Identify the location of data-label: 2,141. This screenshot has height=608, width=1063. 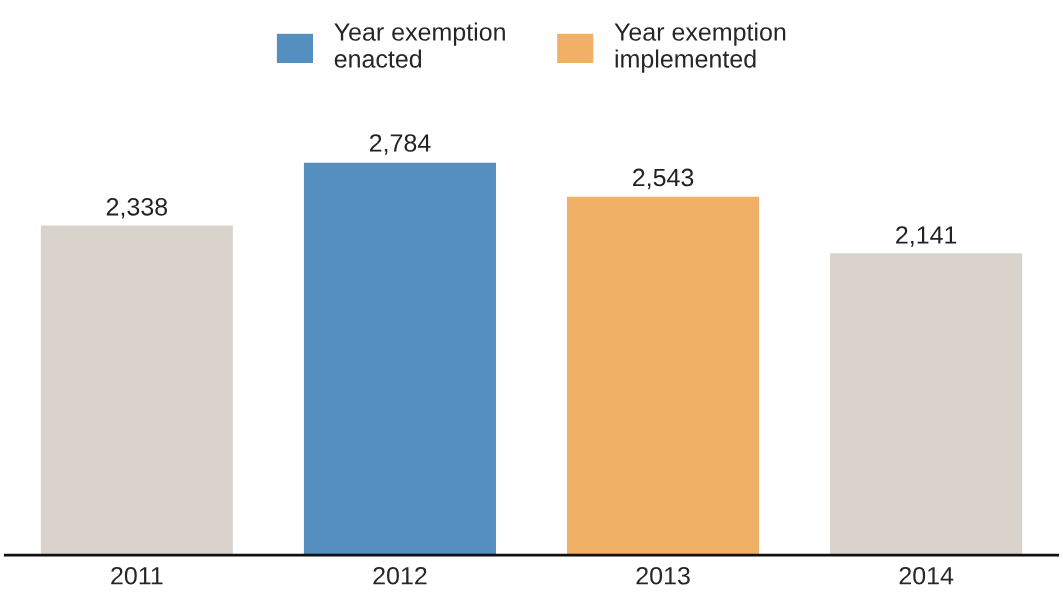
(926, 236).